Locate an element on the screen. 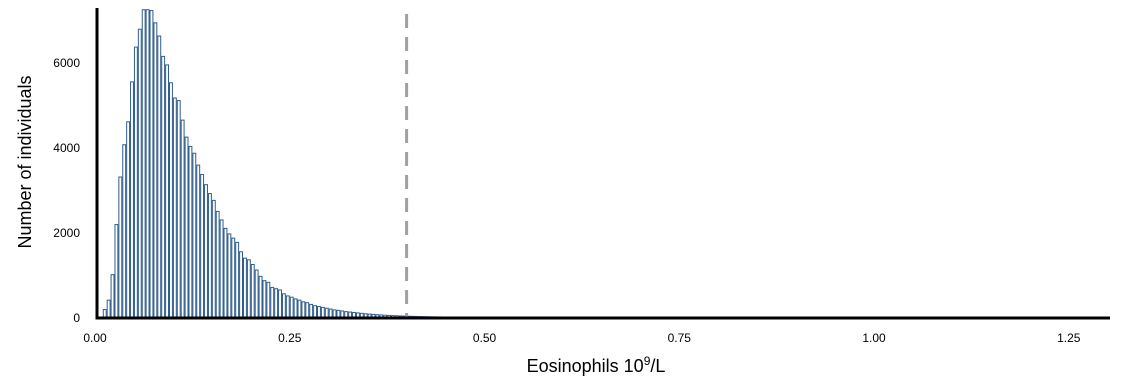 The width and height of the screenshot is (1122, 382). x-tick-label: 0.25 is located at coordinates (290, 338).